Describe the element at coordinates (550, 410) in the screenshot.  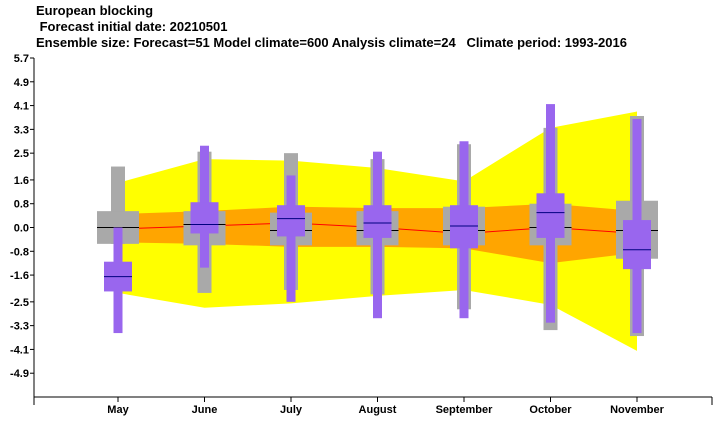
I see `x-tick-label-october: October` at that location.